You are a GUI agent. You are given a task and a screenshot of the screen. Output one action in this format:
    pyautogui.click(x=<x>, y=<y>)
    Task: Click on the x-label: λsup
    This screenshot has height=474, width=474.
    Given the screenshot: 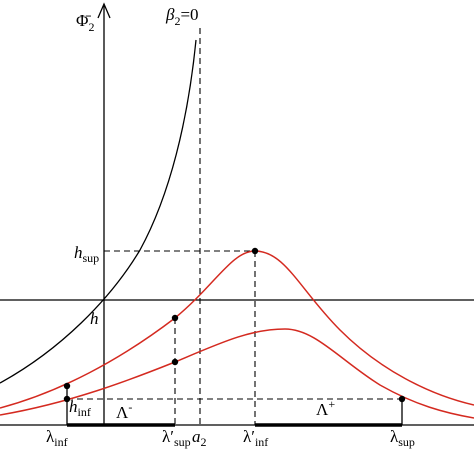 What is the action you would take?
    pyautogui.click(x=402, y=438)
    